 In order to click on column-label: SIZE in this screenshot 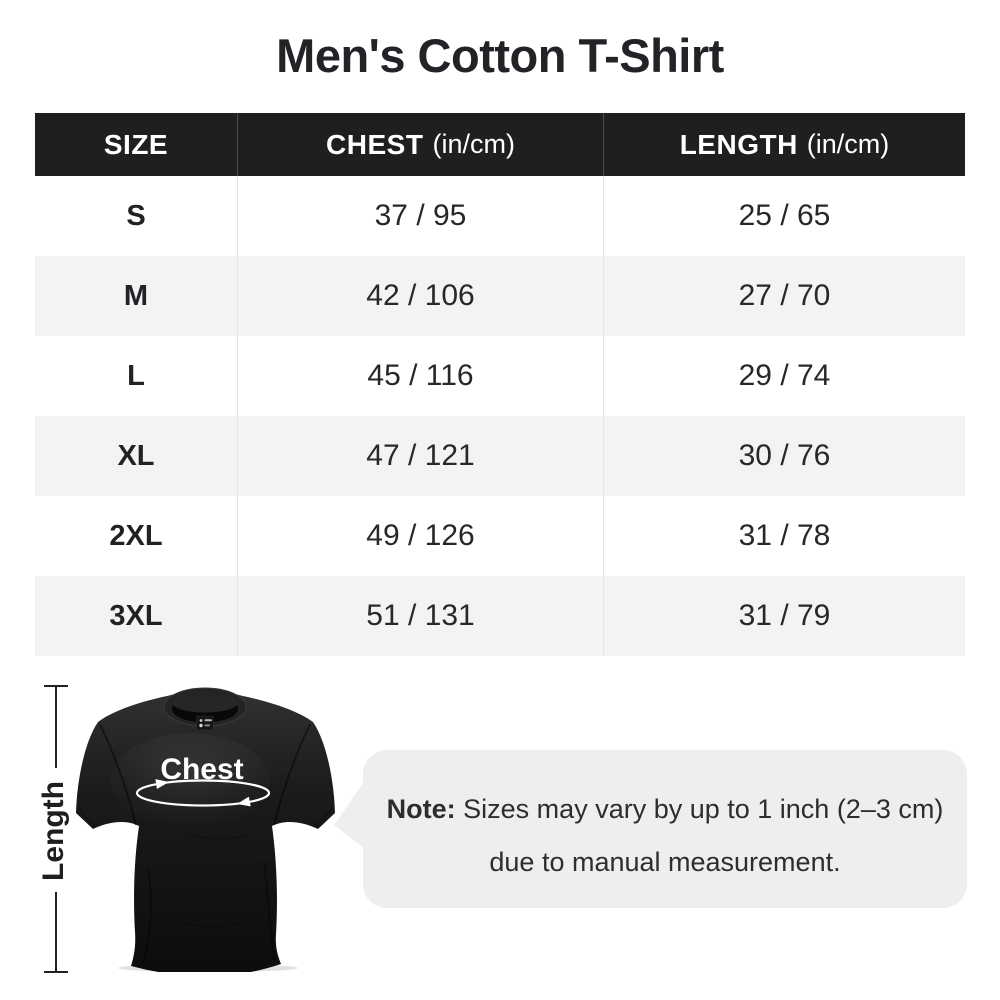, I will do `click(136, 144)`.